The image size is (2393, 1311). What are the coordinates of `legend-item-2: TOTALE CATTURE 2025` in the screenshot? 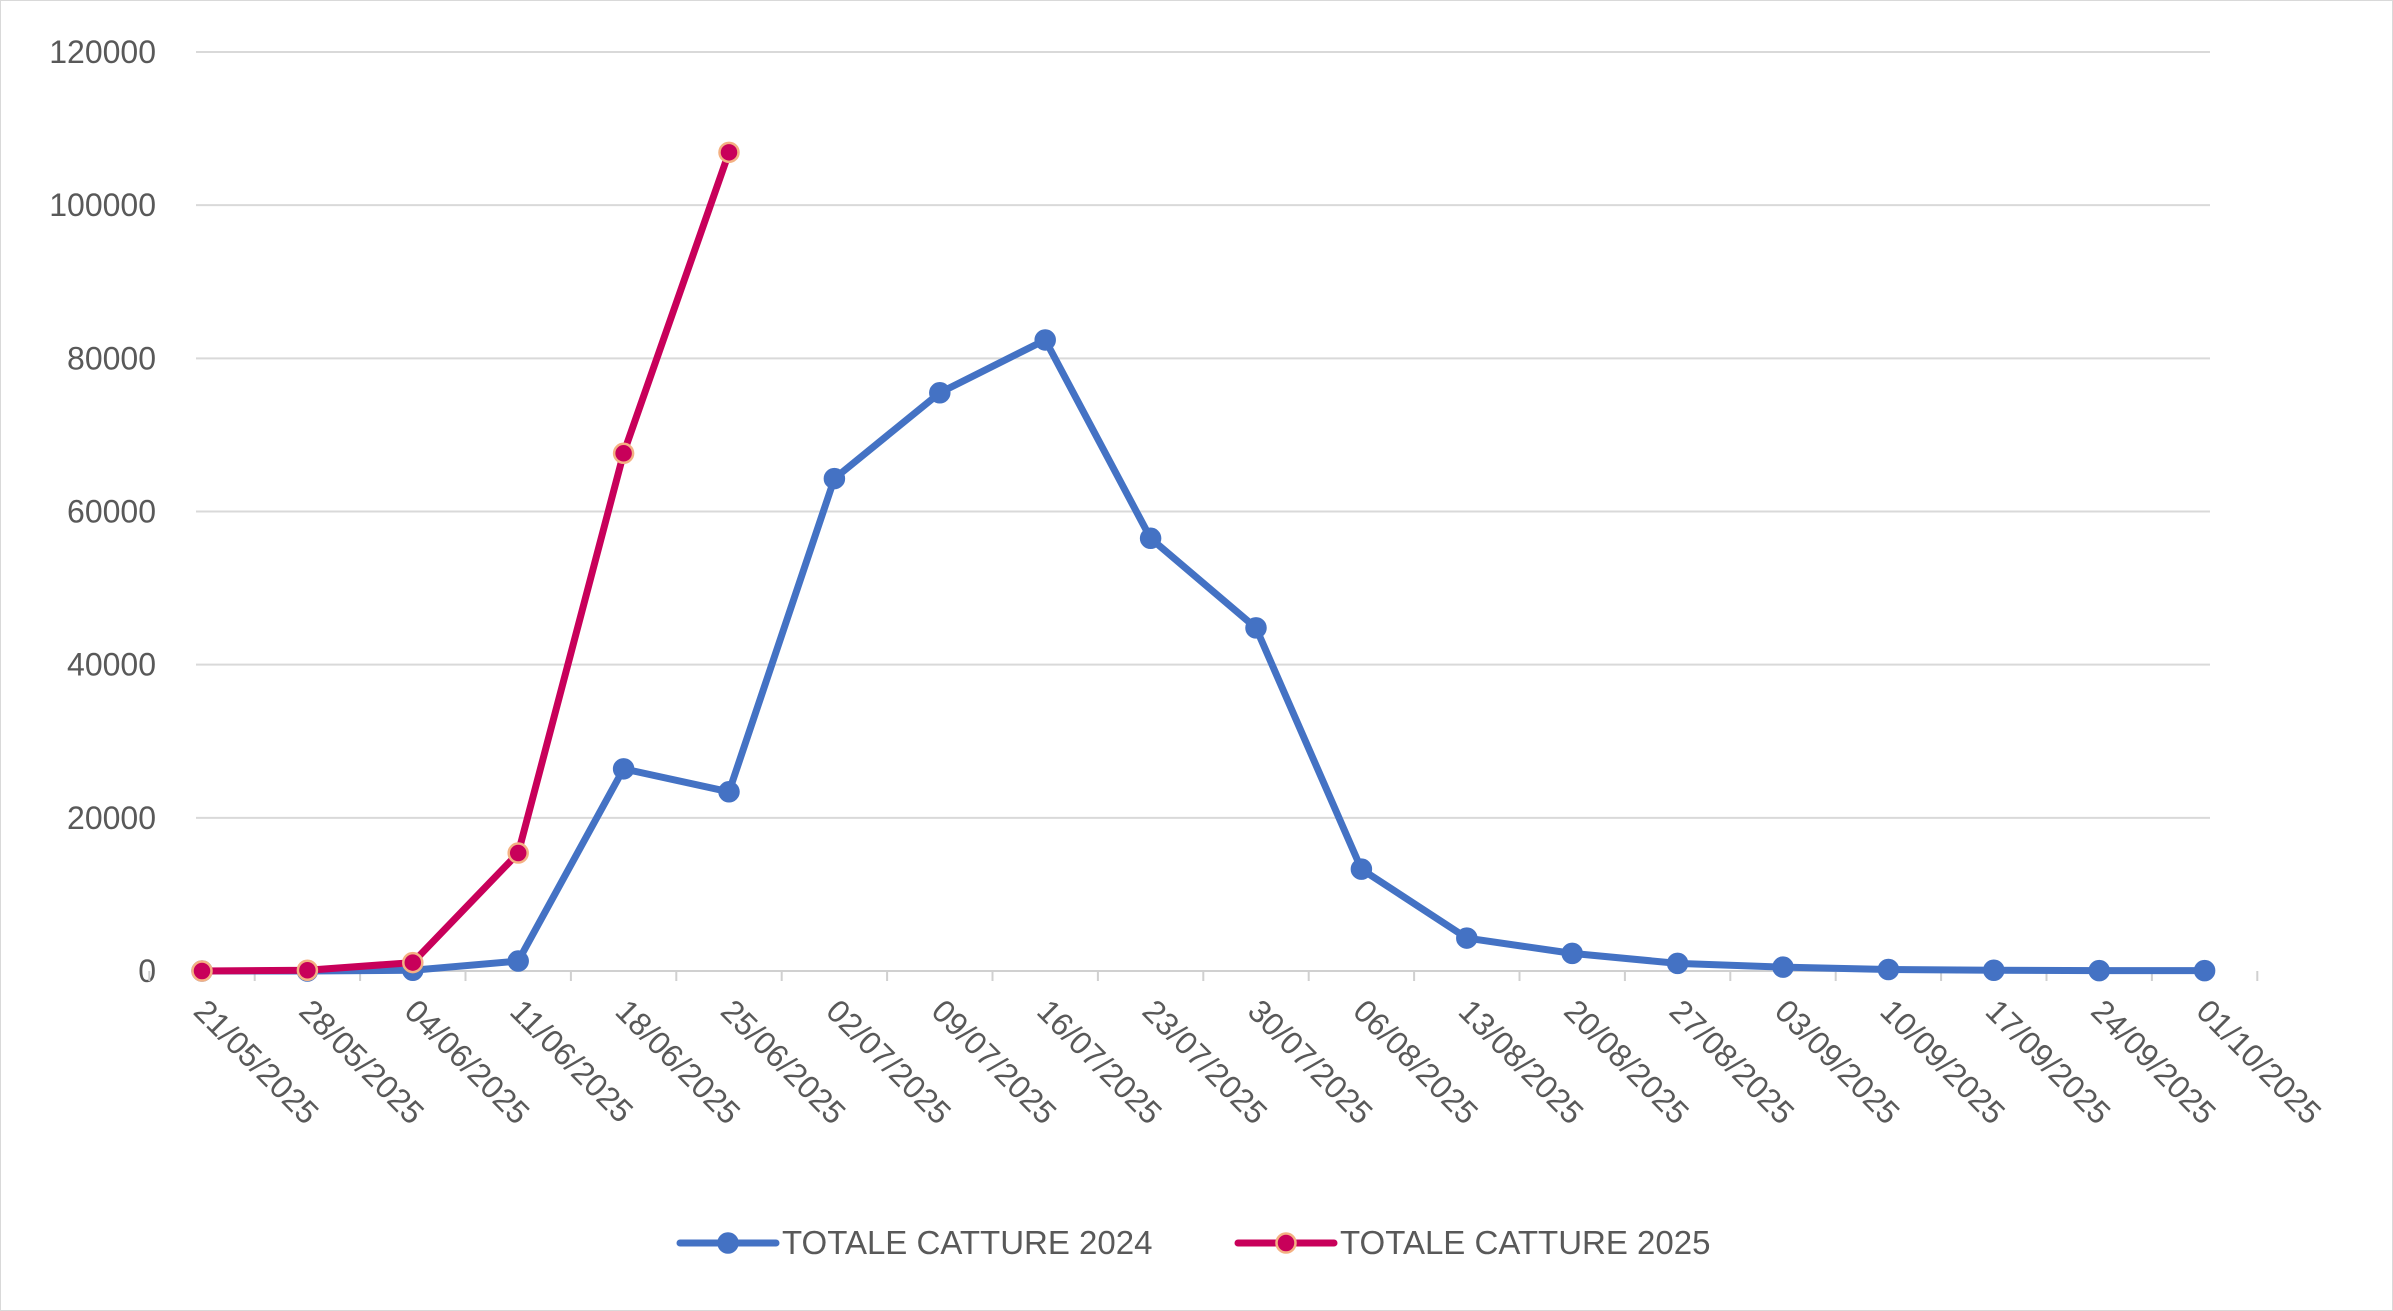 It's located at (1472, 1242).